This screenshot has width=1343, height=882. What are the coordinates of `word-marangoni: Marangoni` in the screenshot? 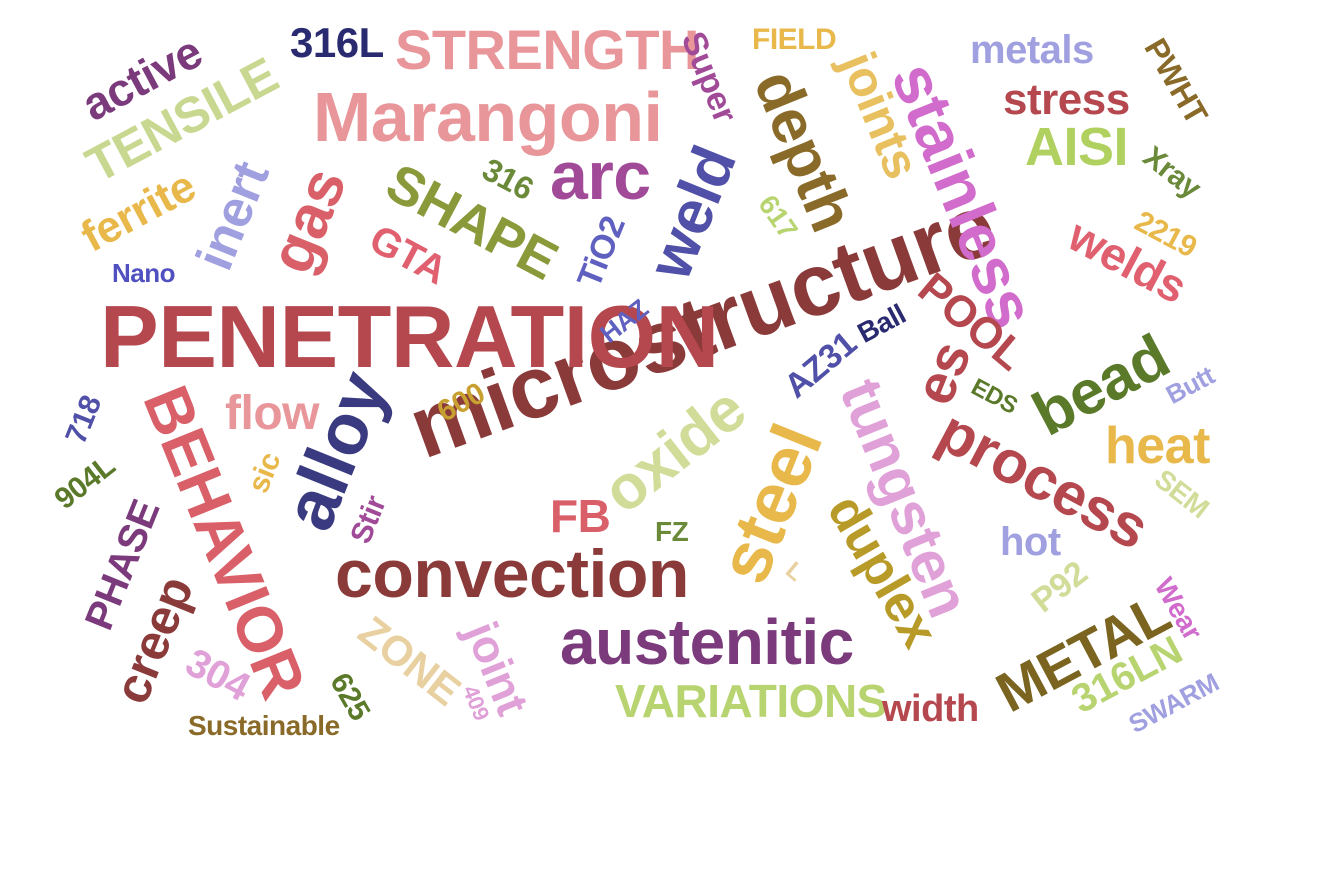 It's located at (488, 117).